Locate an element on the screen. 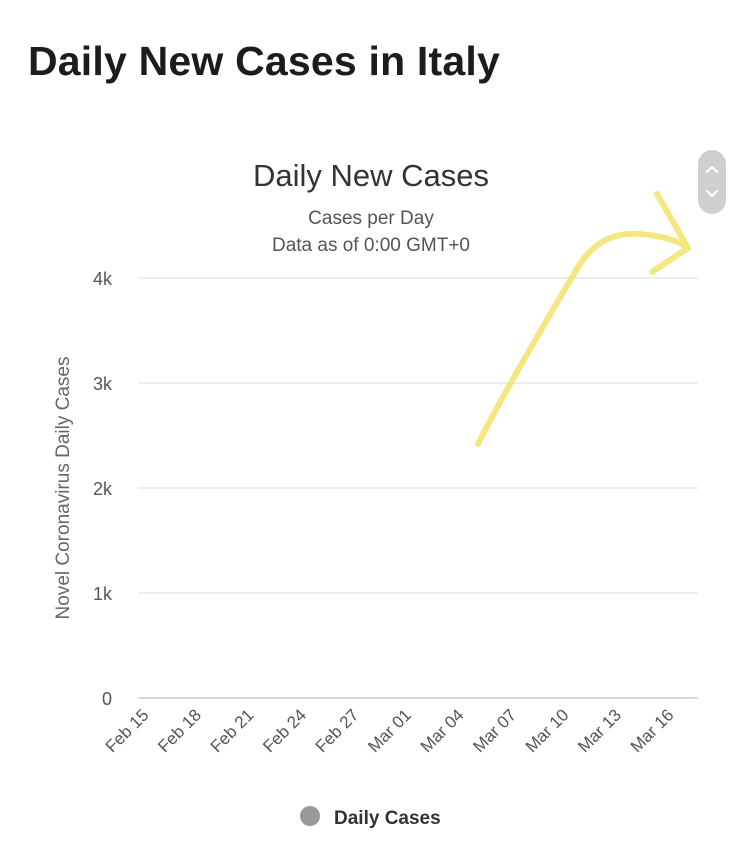  y-tick-label: 4k is located at coordinates (103, 279).